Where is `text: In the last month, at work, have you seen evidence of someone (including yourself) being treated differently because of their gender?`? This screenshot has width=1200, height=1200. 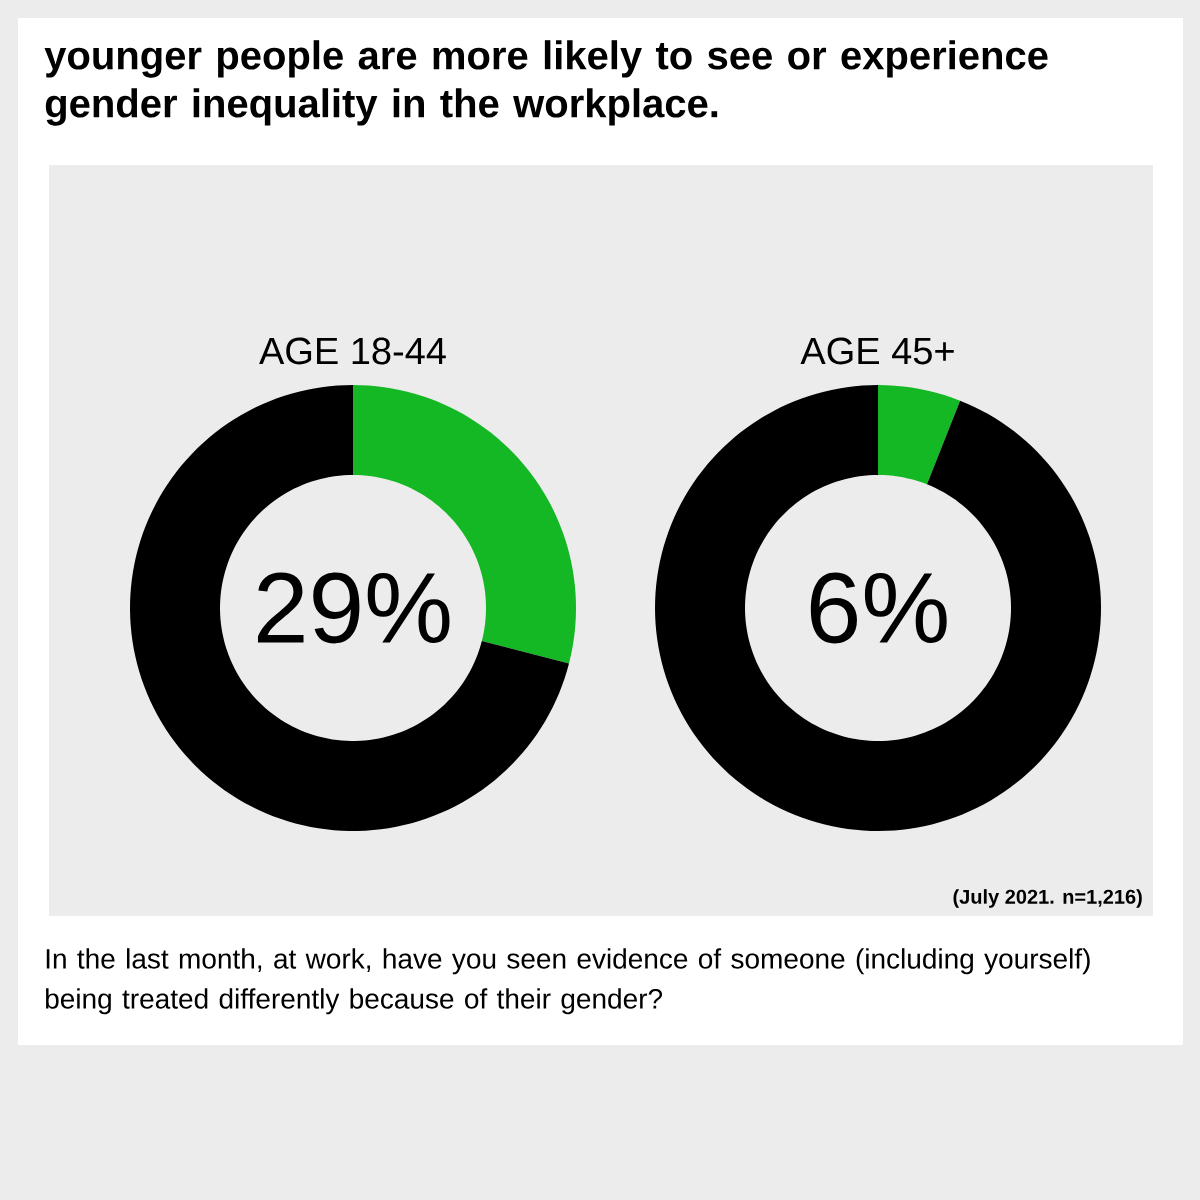
text: In the last month, at work, have you seen evidence of someone (including yourself) being treated differently because of their gender? is located at coordinates (568, 981).